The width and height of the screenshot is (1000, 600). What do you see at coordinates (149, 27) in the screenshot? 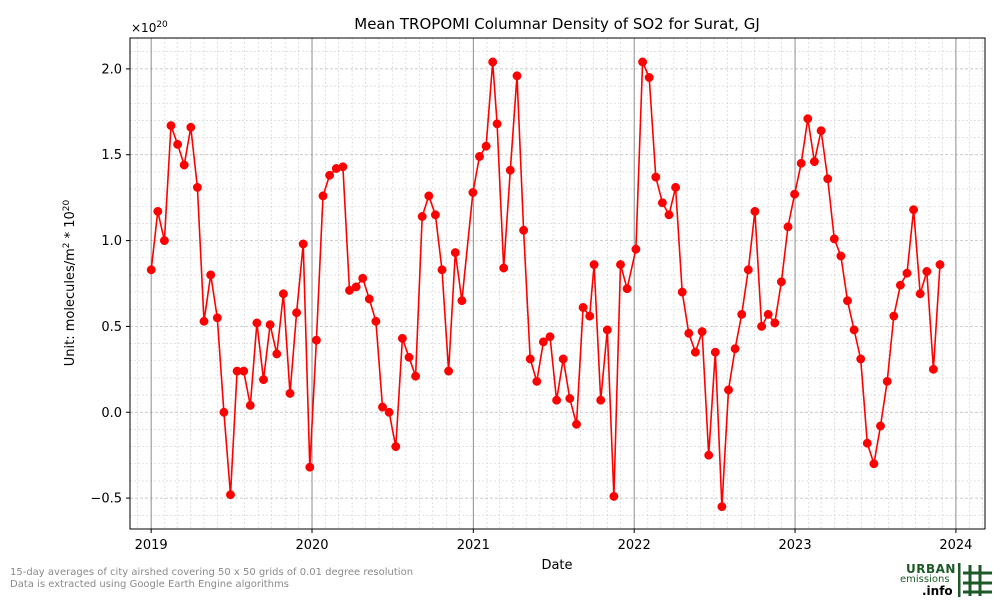
I see `axis-offset-label: ×10²⁰` at bounding box center [149, 27].